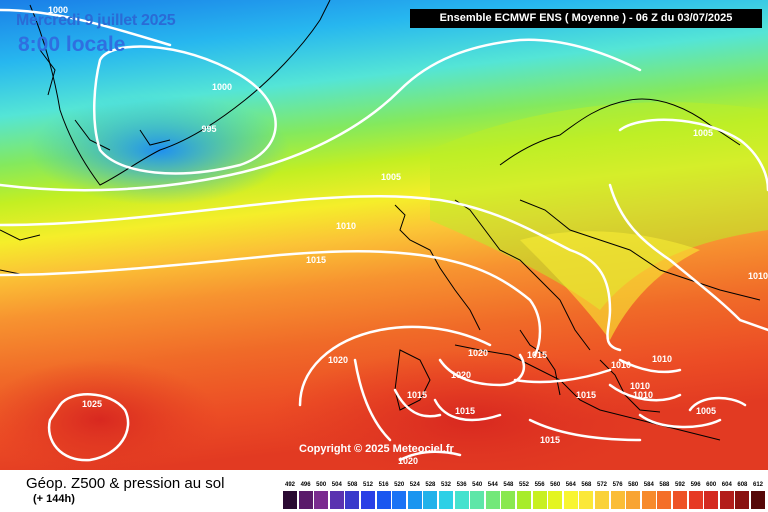  Describe the element at coordinates (54, 499) in the screenshot. I see `forecast-lead-time: (+ 144h)` at that location.